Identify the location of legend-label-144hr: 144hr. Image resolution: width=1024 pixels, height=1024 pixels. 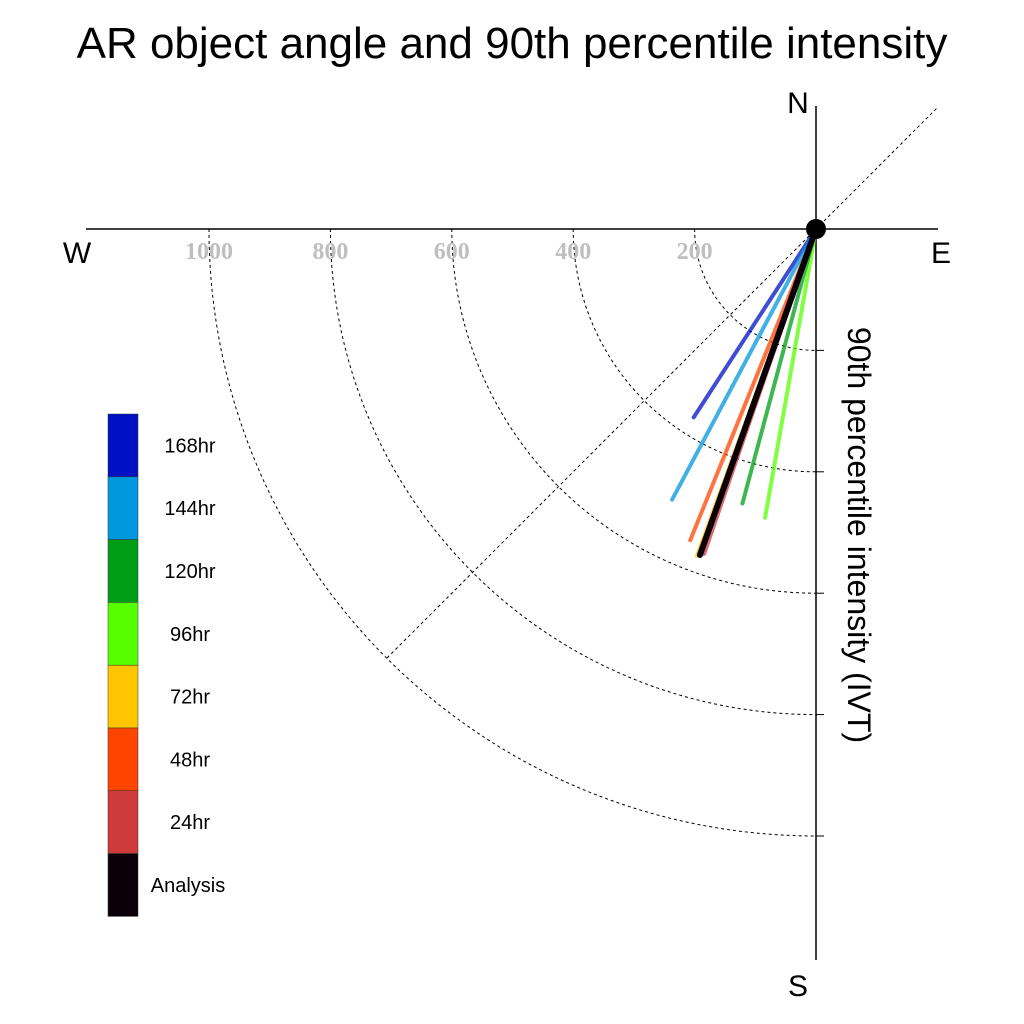
(189, 509).